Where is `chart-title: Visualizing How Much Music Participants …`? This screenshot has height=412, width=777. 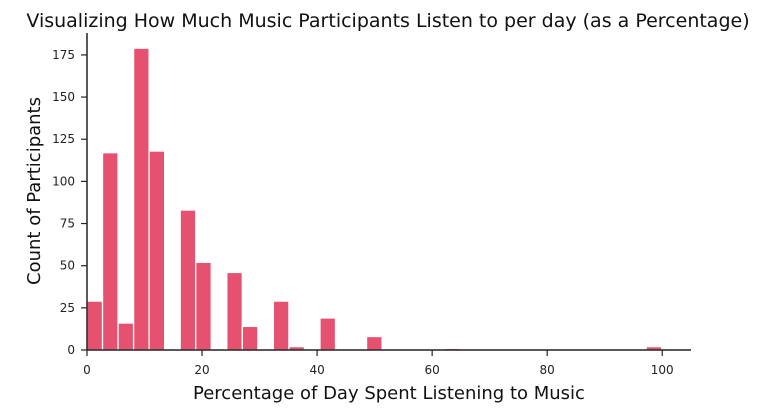
chart-title: Visualizing How Much Music Participants … is located at coordinates (387, 21).